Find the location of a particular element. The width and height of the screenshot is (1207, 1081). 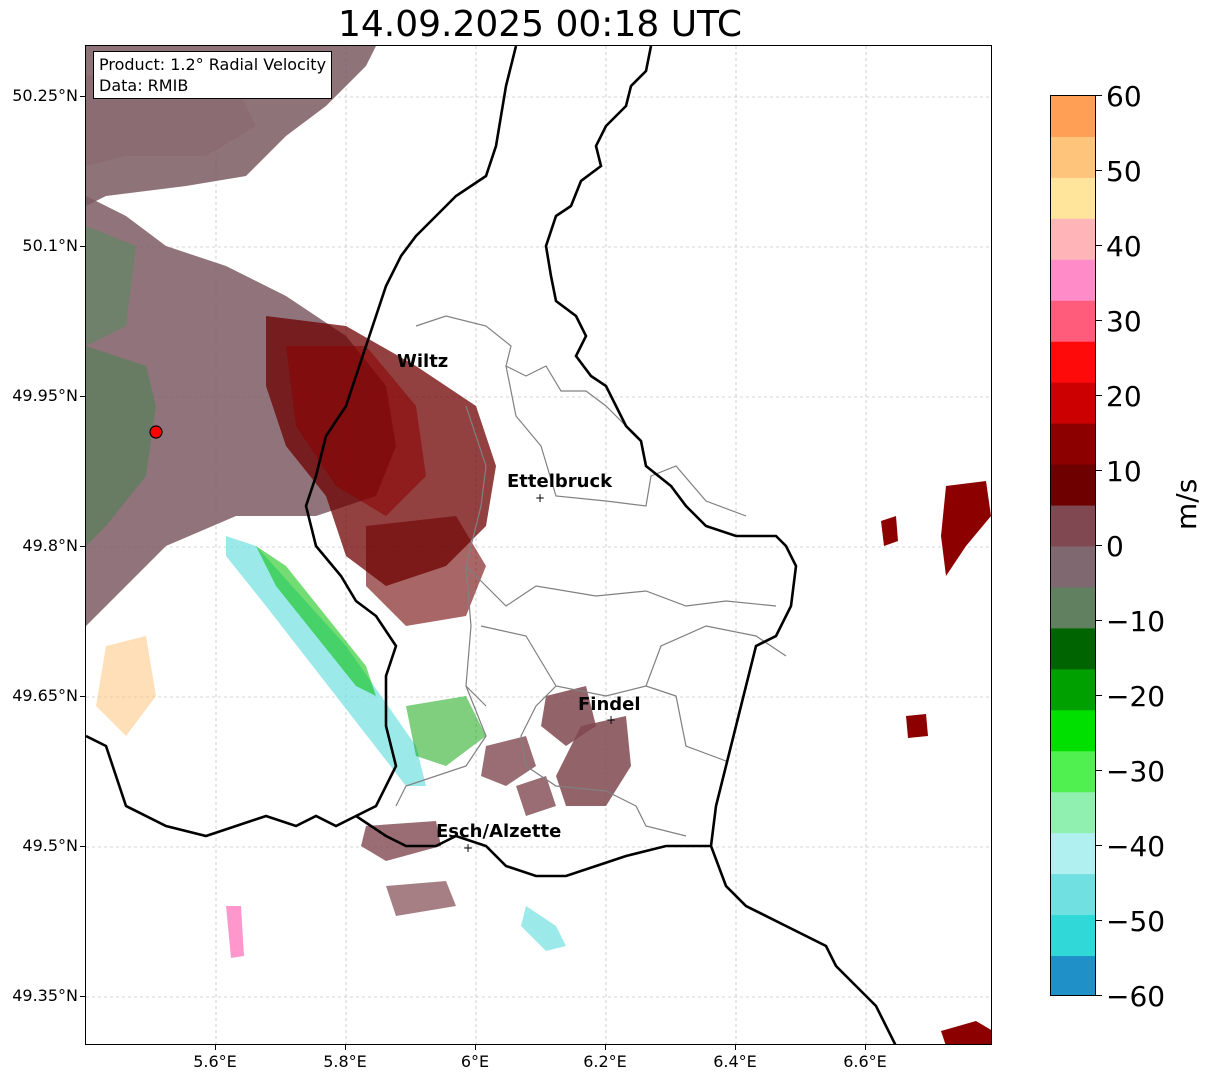

colorbar-tick-50: 50 is located at coordinates (1124, 171).